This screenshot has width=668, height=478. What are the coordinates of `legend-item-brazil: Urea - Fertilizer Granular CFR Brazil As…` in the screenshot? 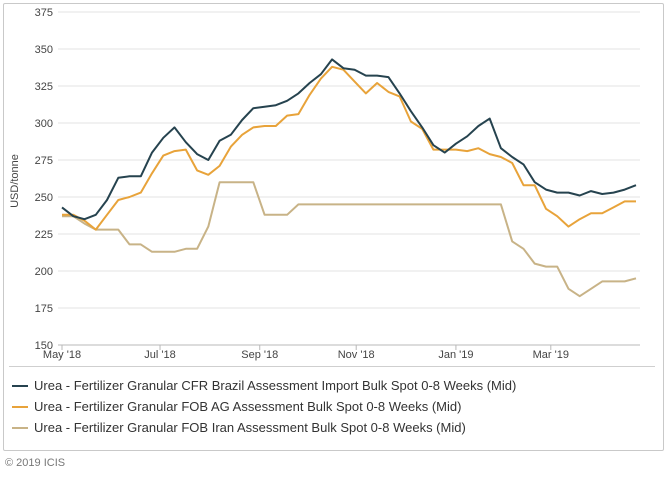 It's located at (332, 385).